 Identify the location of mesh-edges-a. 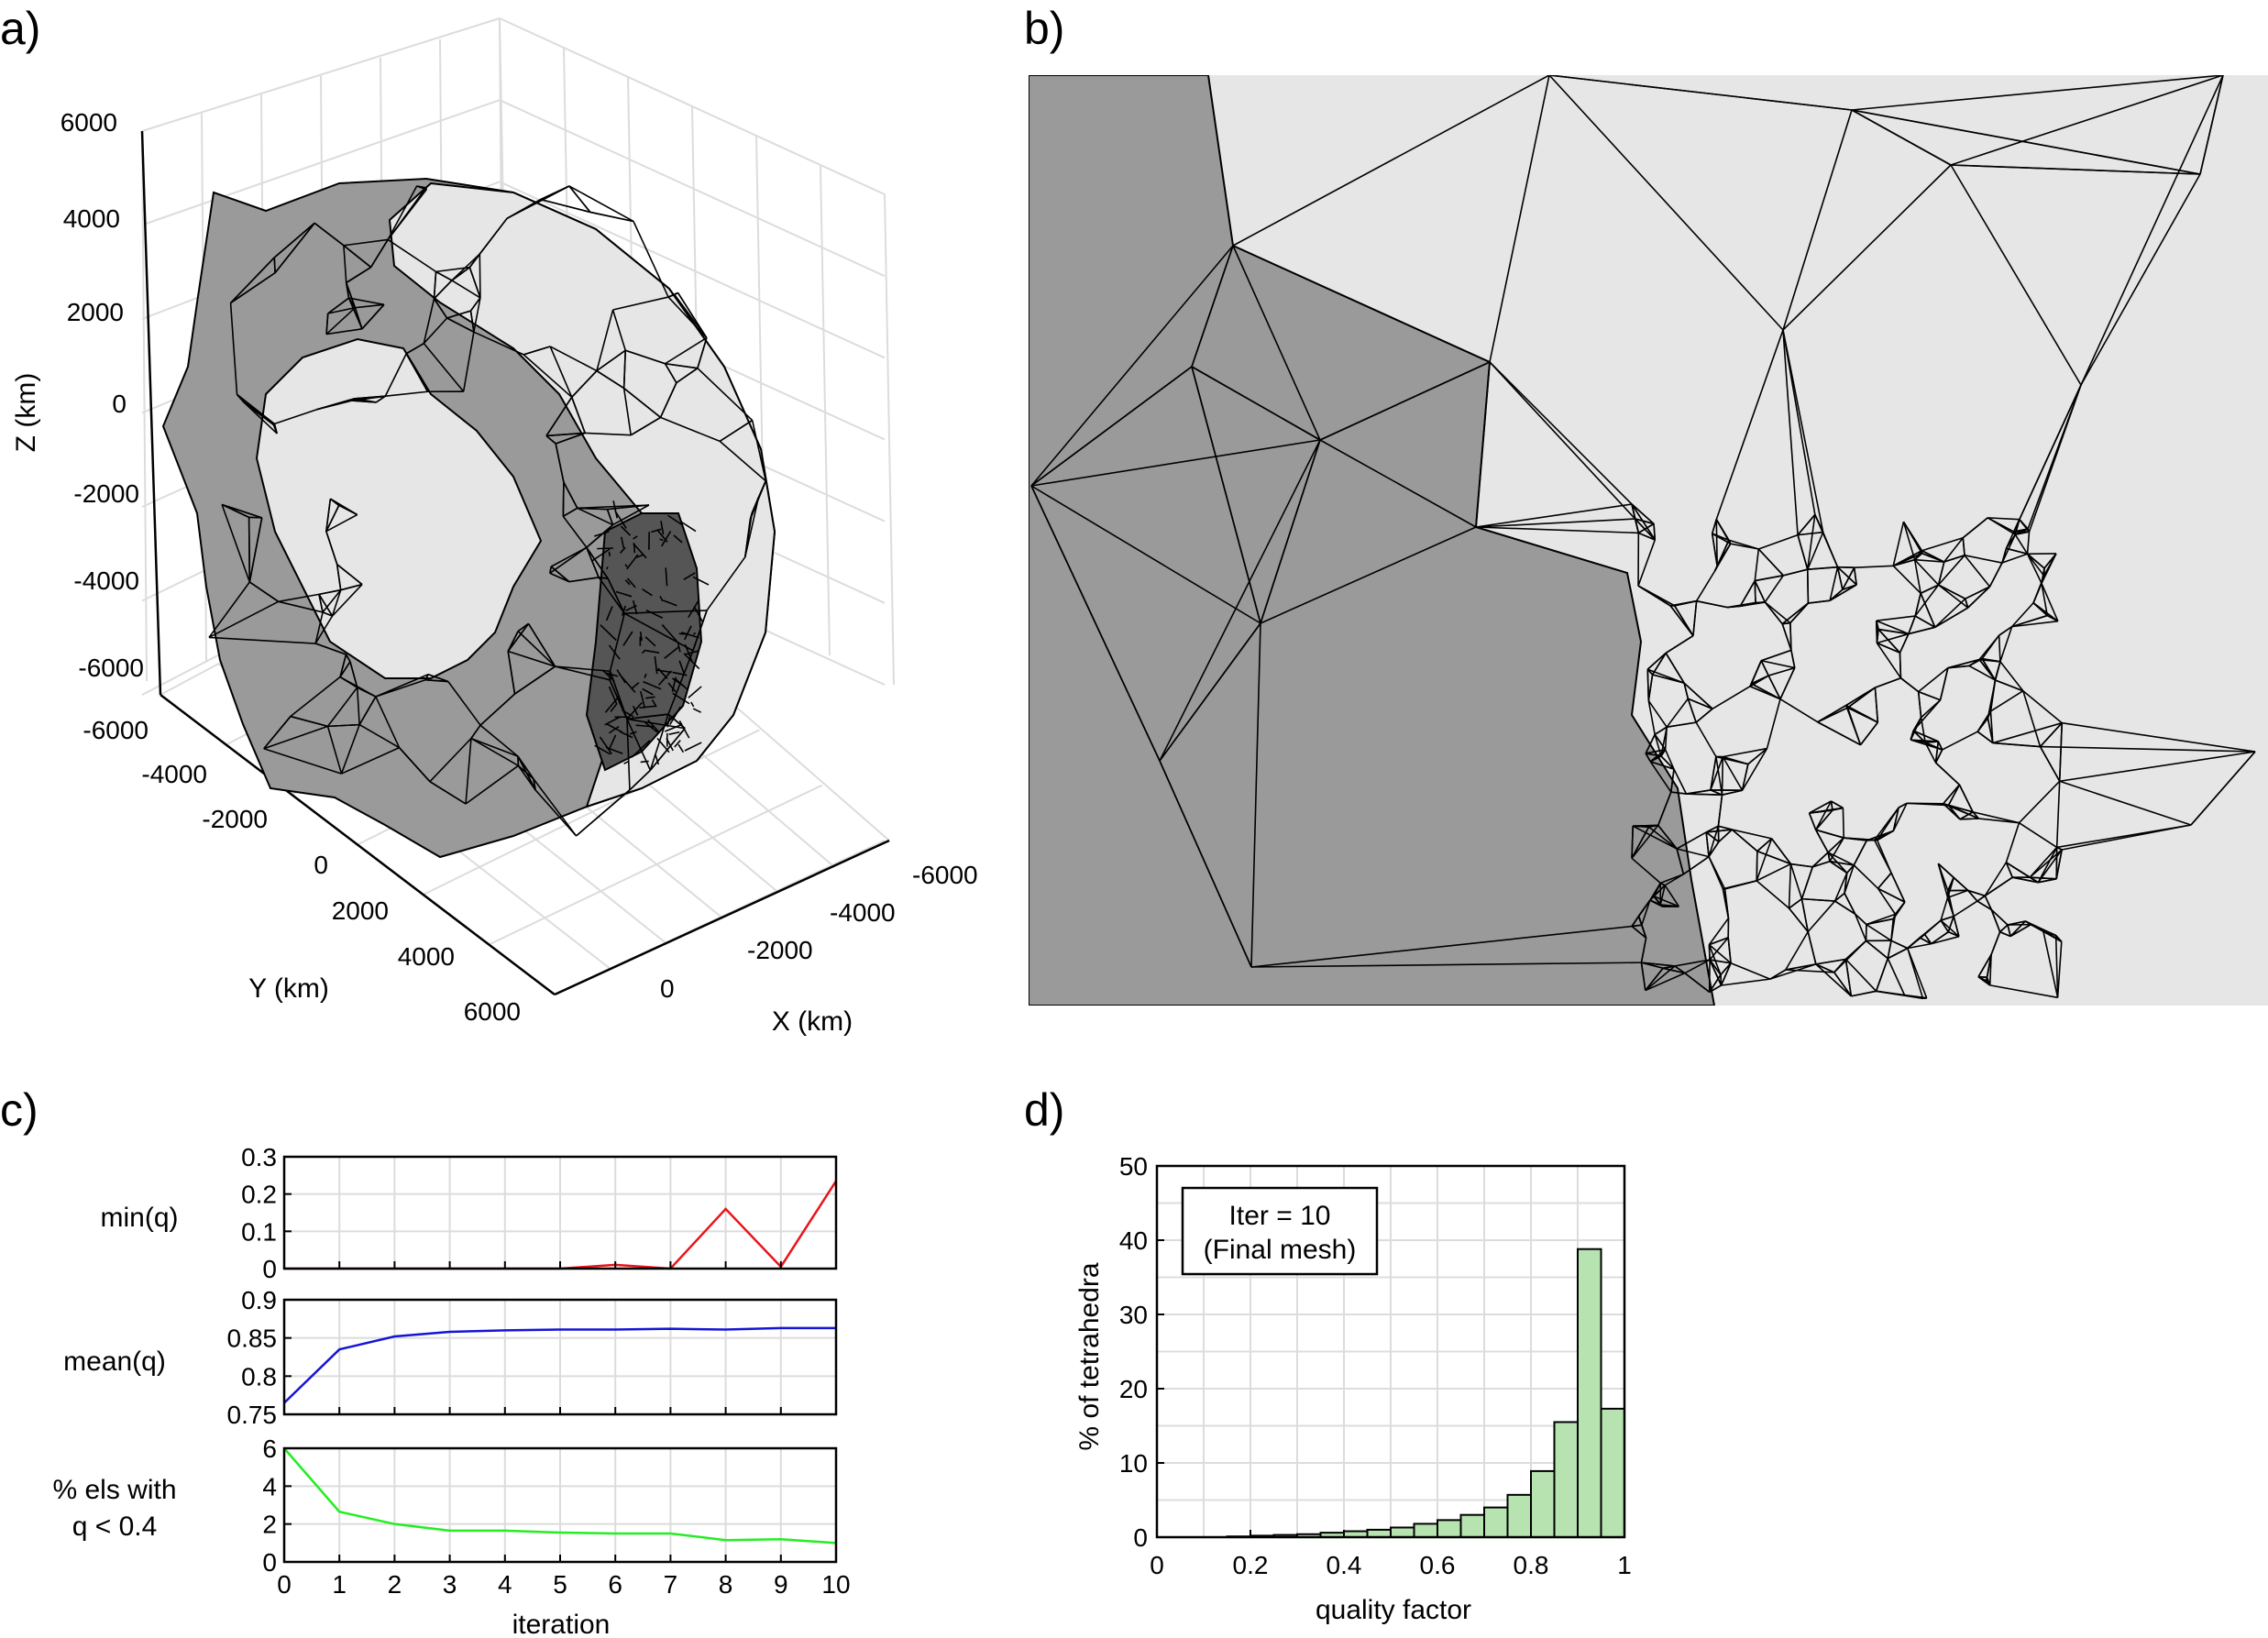
(488, 511).